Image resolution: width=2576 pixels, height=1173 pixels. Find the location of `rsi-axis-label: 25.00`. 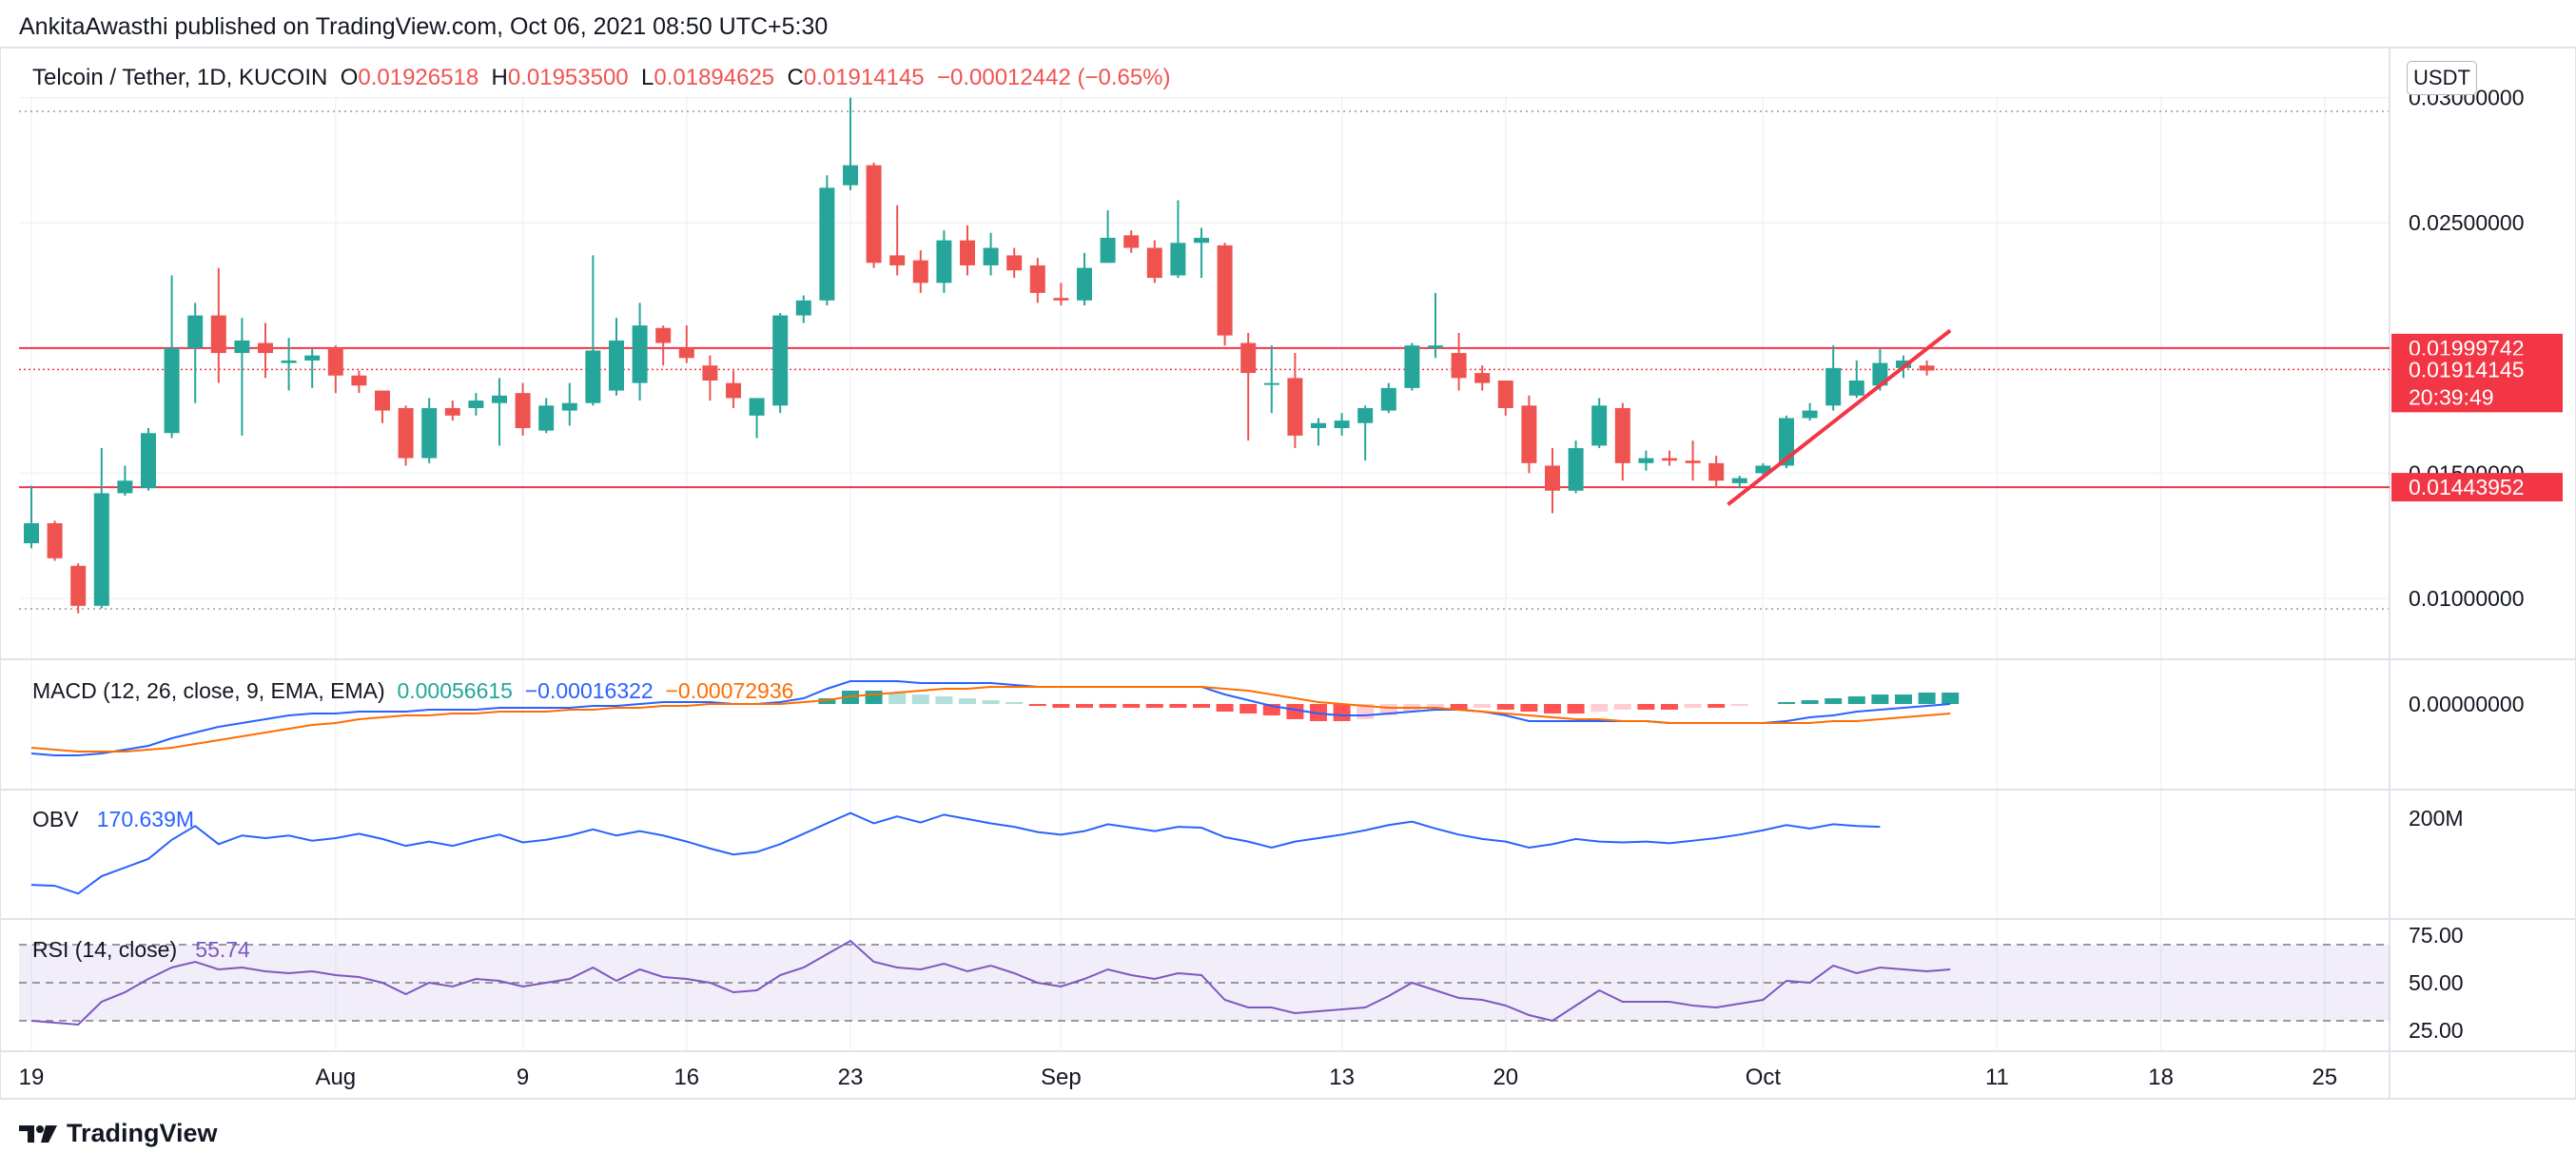

rsi-axis-label: 25.00 is located at coordinates (2436, 1030).